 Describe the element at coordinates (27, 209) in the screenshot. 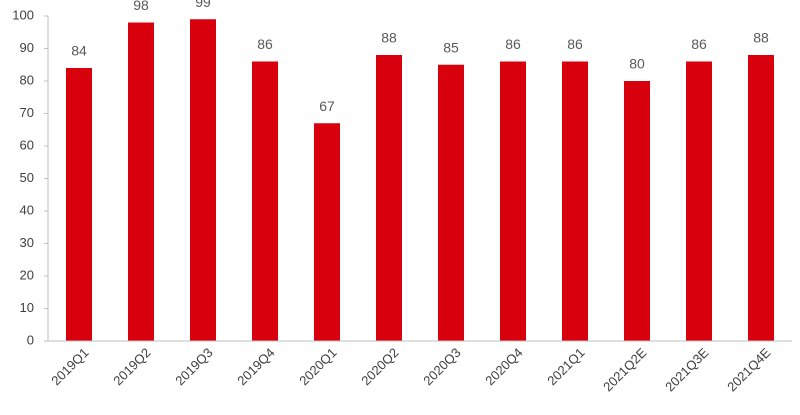

I see `y-tick-label: 40` at that location.